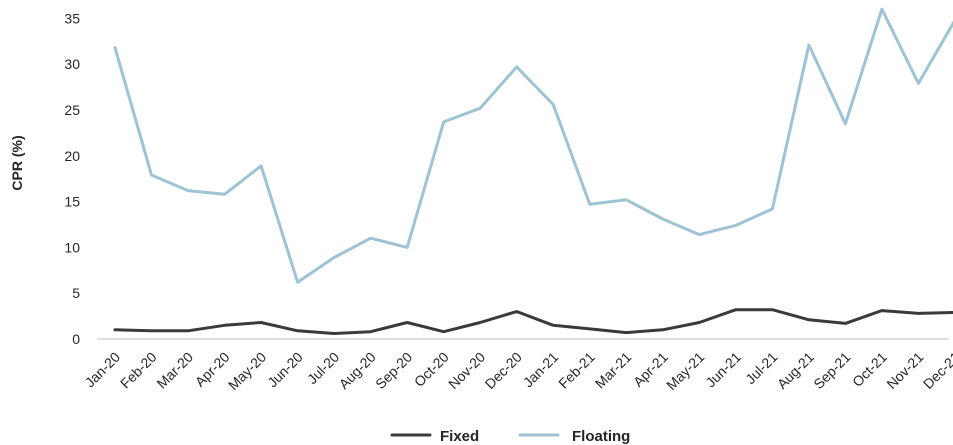  What do you see at coordinates (831, 370) in the screenshot?
I see `x-tick-label: Sep-21` at bounding box center [831, 370].